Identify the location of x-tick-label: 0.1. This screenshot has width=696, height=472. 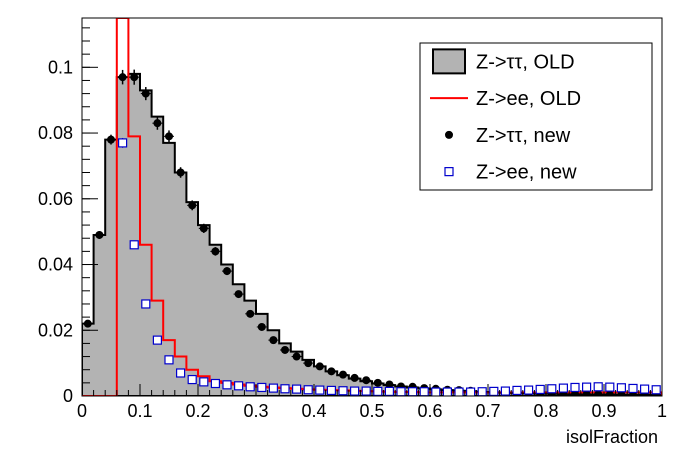
(139, 411).